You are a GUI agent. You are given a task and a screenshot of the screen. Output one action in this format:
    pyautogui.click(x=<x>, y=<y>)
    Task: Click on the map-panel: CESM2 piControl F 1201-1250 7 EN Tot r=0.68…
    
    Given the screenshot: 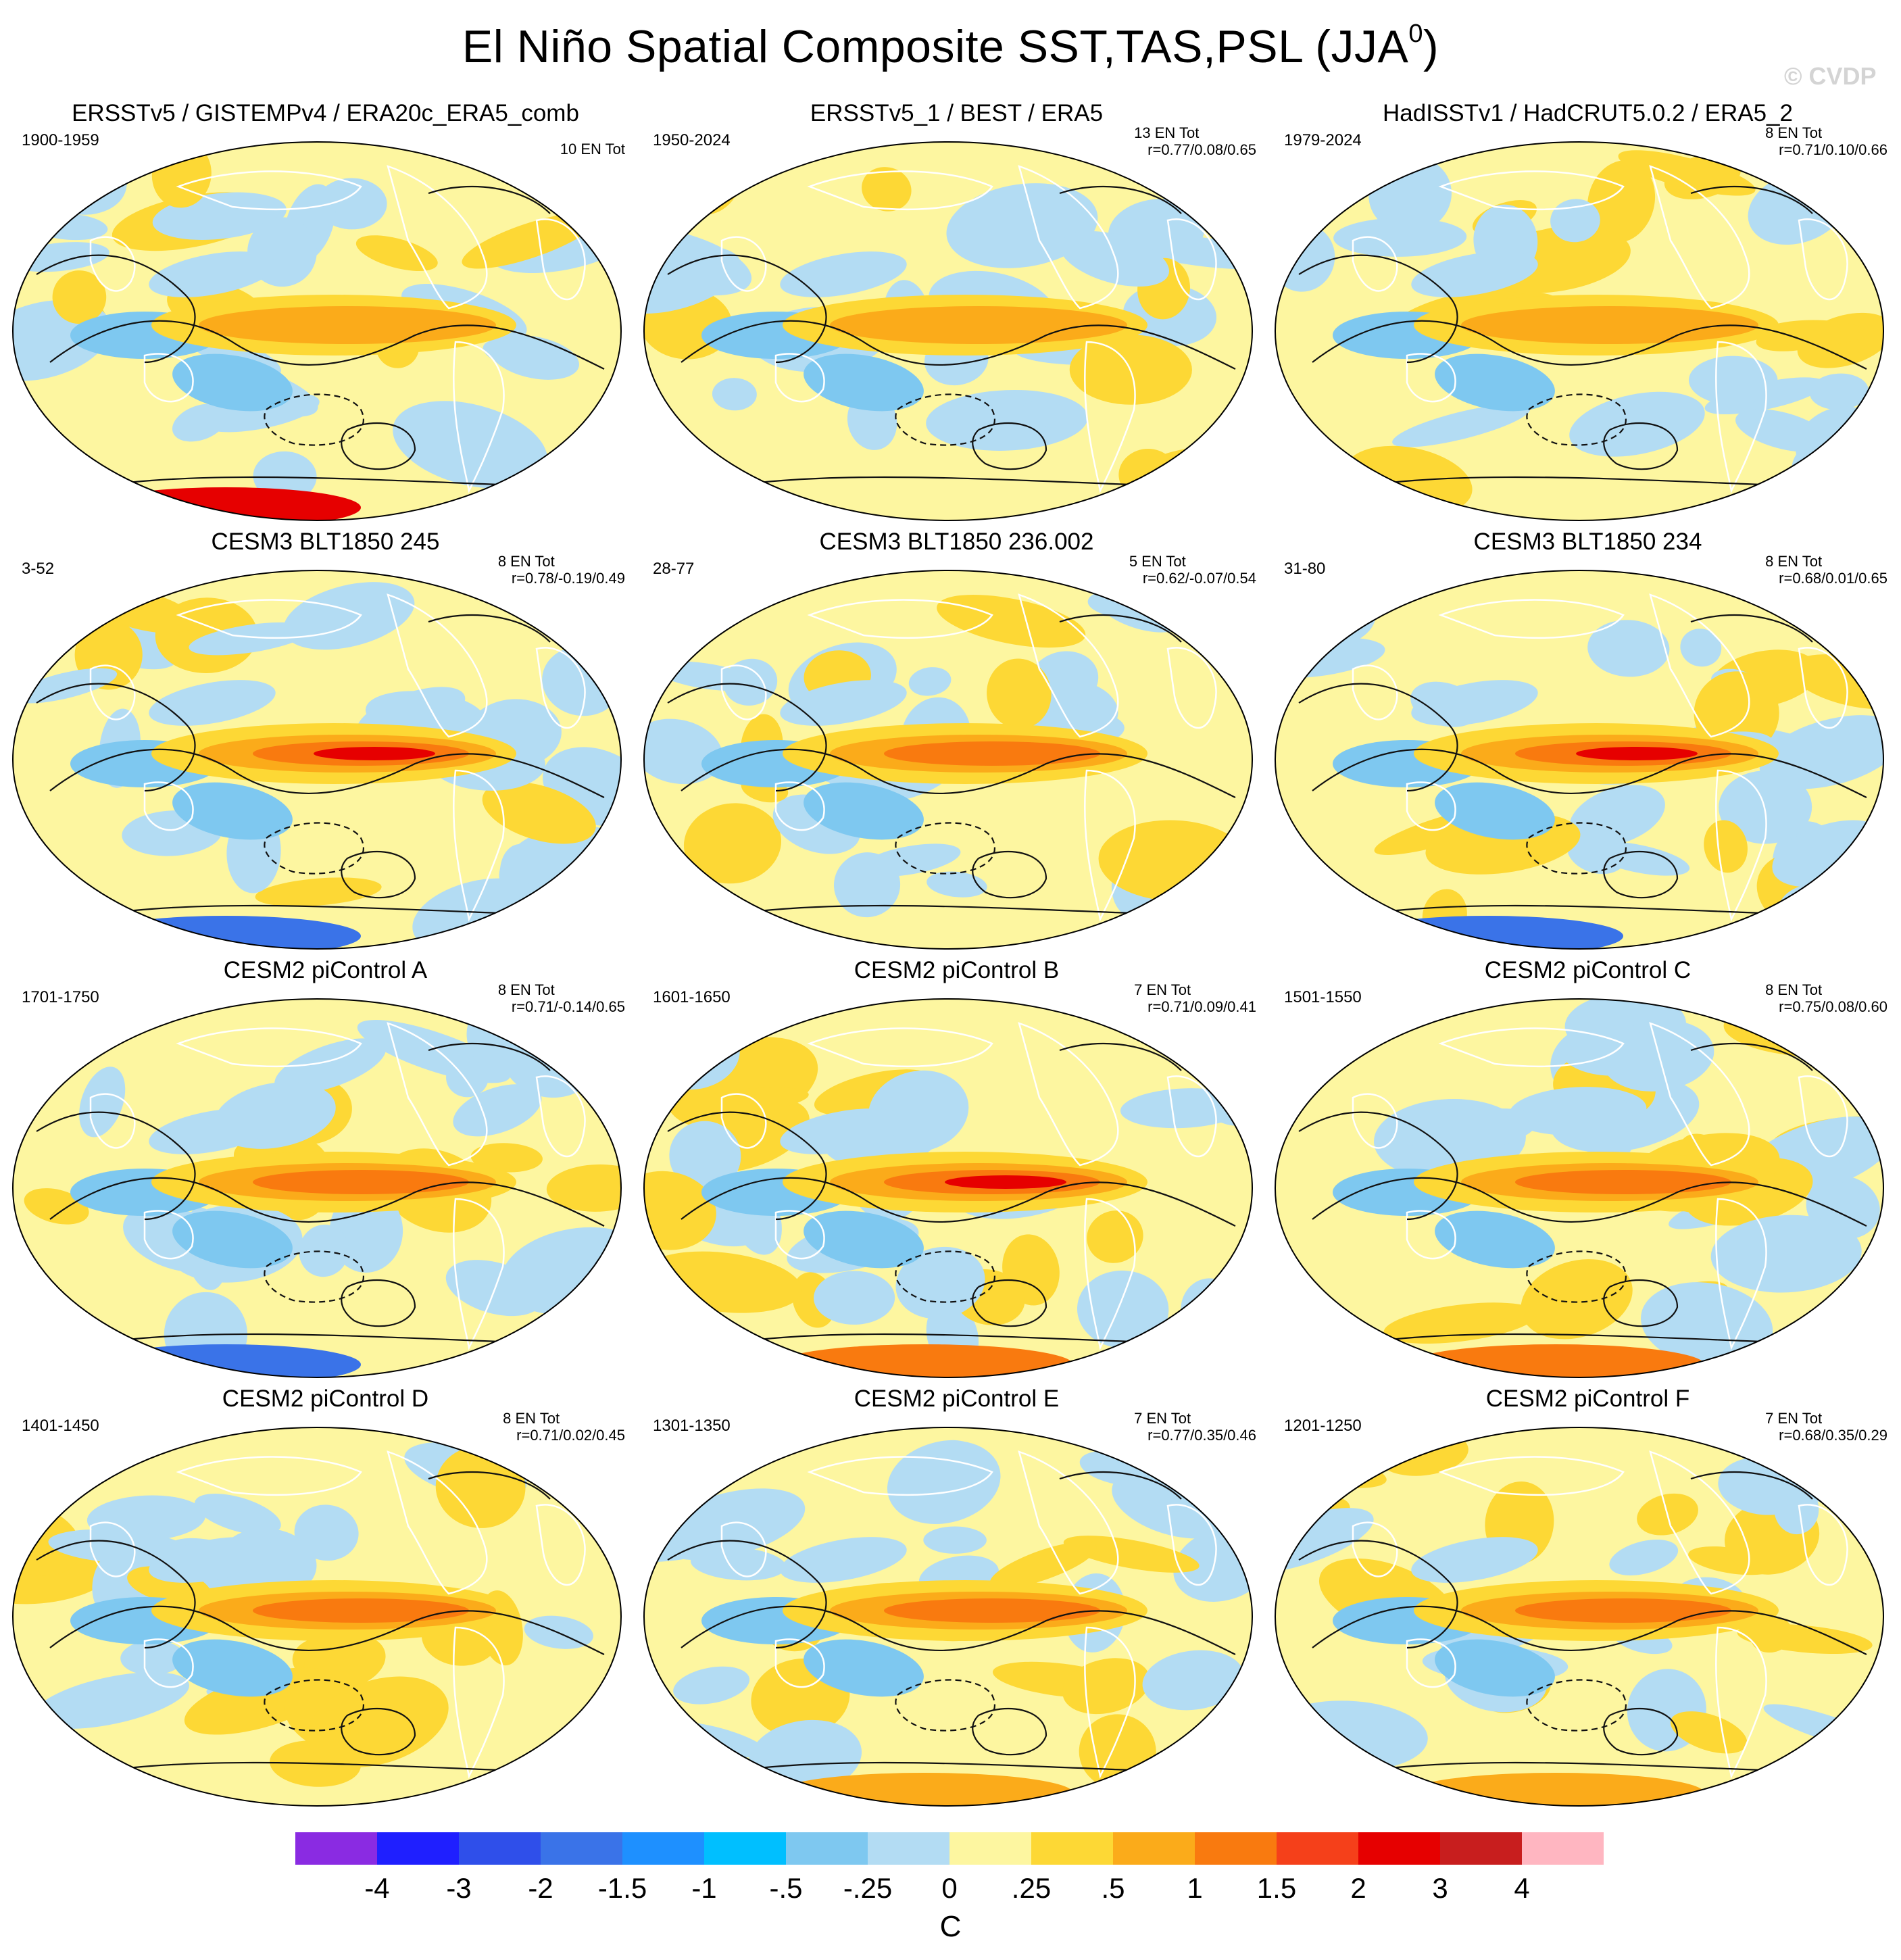 What is the action you would take?
    pyautogui.click(x=1587, y=1600)
    